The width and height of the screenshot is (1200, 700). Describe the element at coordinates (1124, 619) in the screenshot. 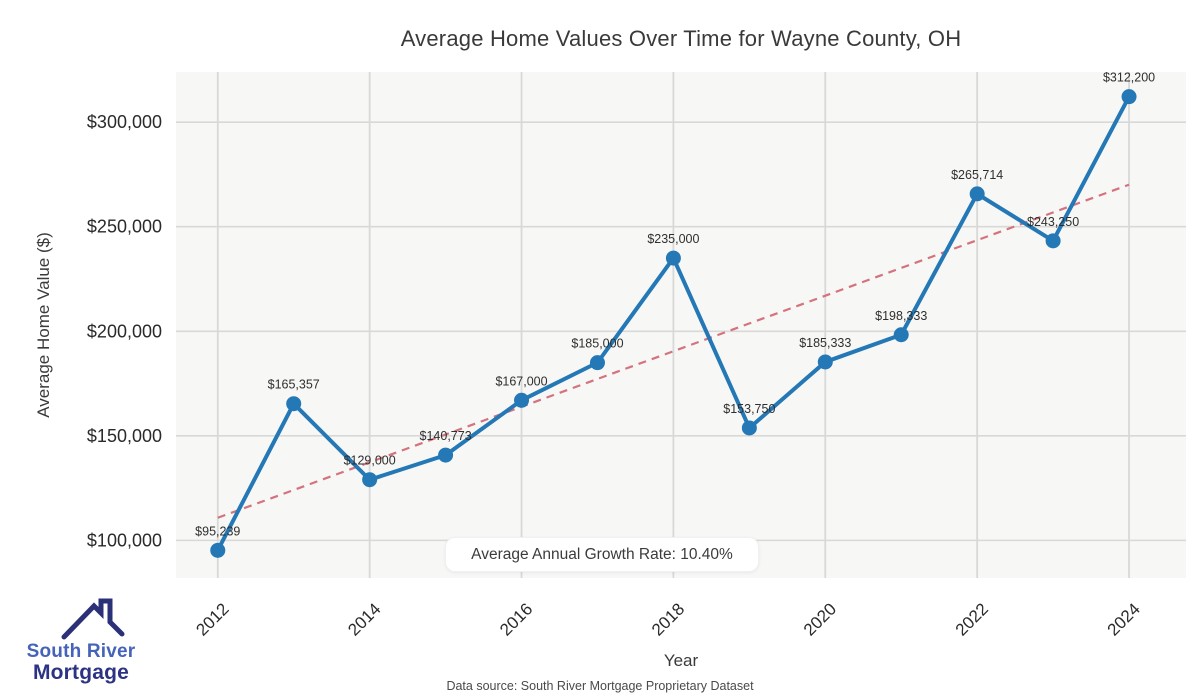

I see `x-tick-label: 2024` at that location.